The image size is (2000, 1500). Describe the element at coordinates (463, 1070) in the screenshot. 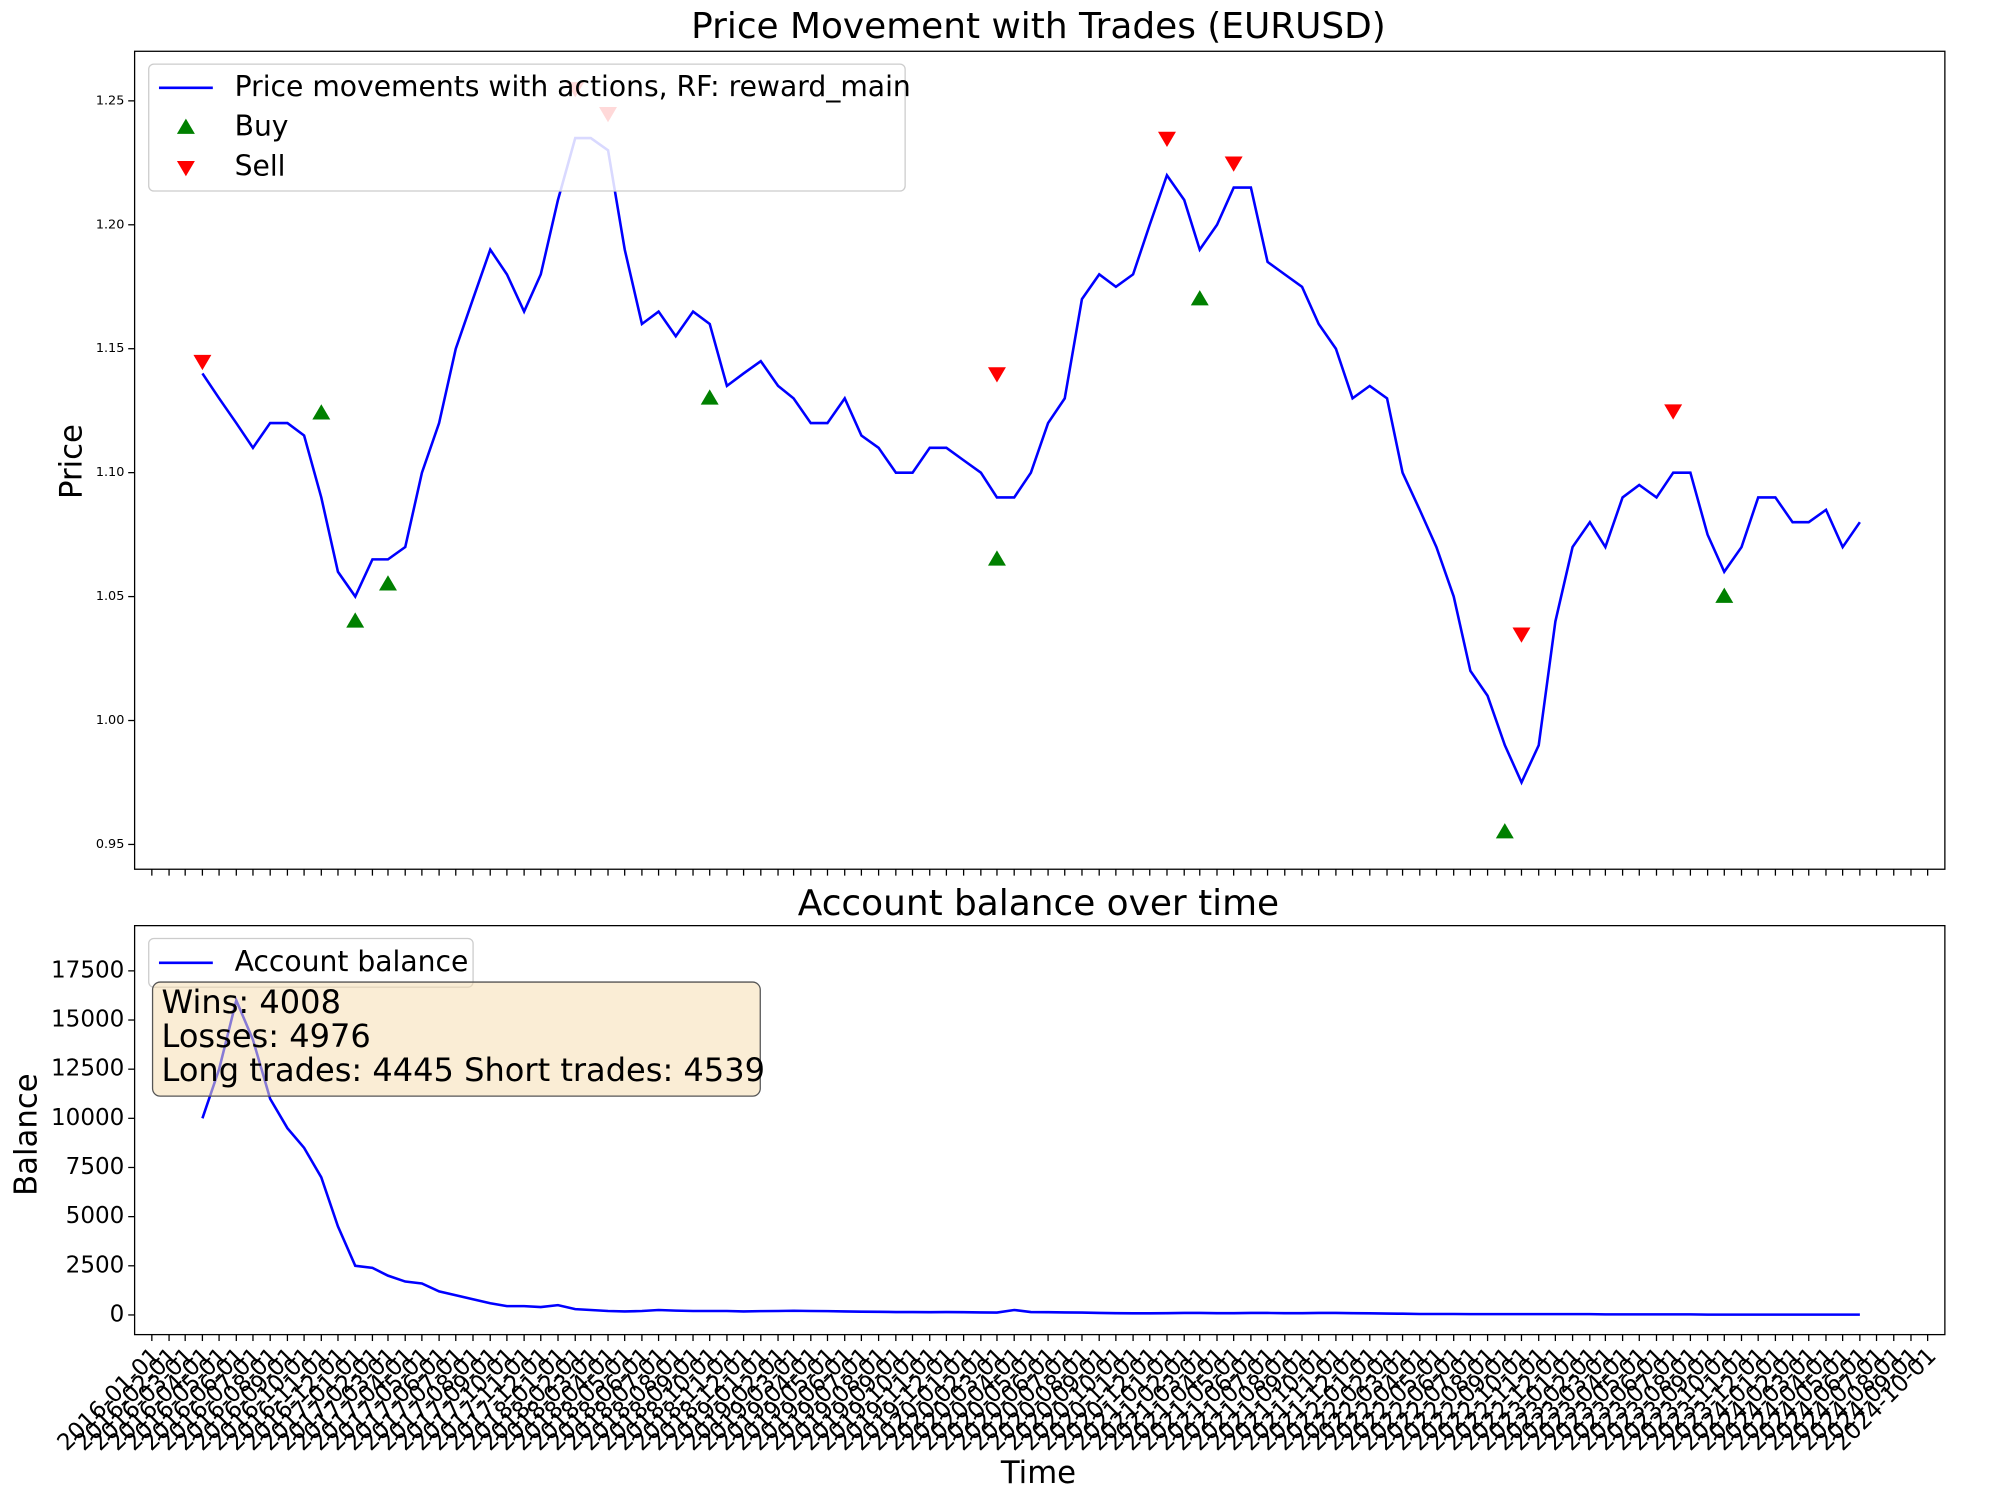

I see `annotation-text: Long trades: 4445 Short trades: 4539` at that location.